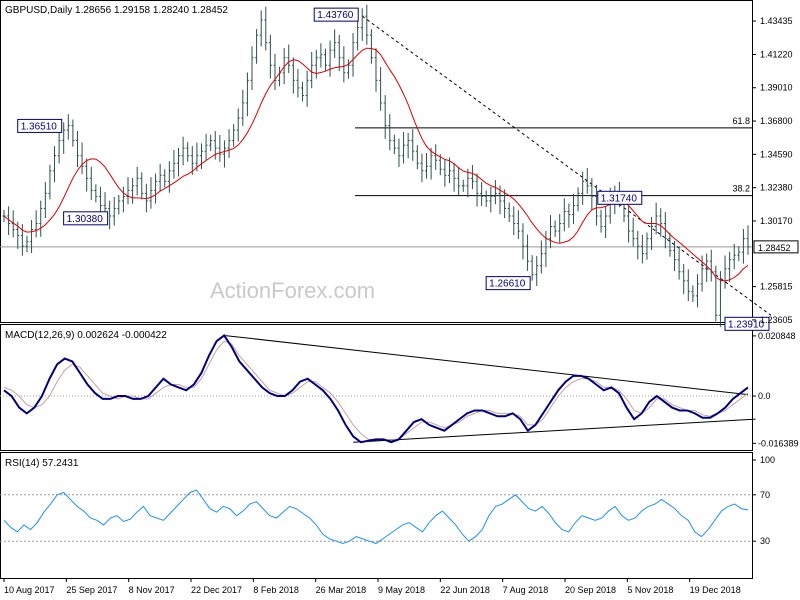 This screenshot has width=800, height=600. I want to click on date-tick-label: 9 May 2018, so click(401, 590).